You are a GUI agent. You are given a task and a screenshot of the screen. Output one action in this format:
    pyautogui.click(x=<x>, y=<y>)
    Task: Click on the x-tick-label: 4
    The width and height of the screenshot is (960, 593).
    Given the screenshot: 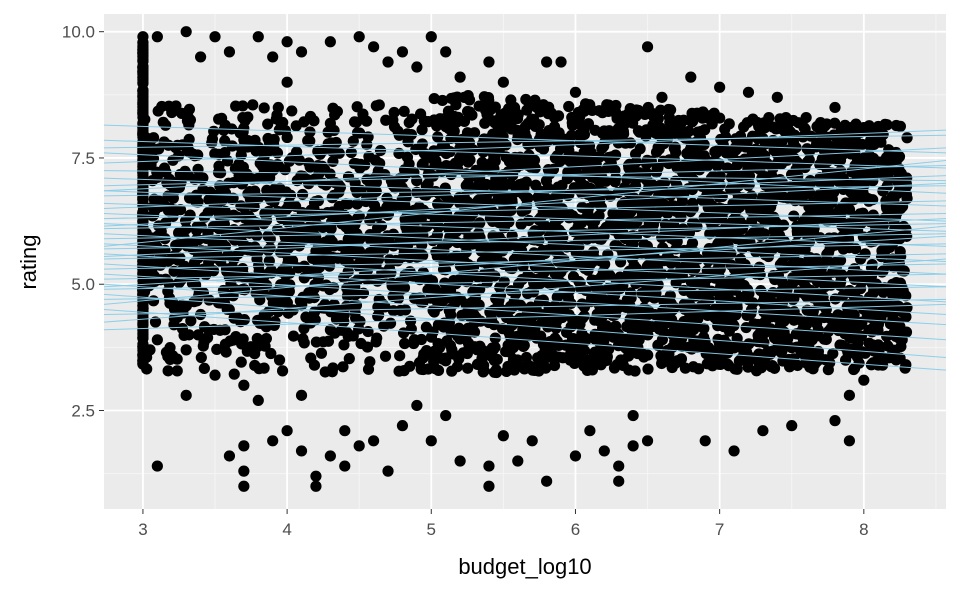 What is the action you would take?
    pyautogui.click(x=286, y=529)
    